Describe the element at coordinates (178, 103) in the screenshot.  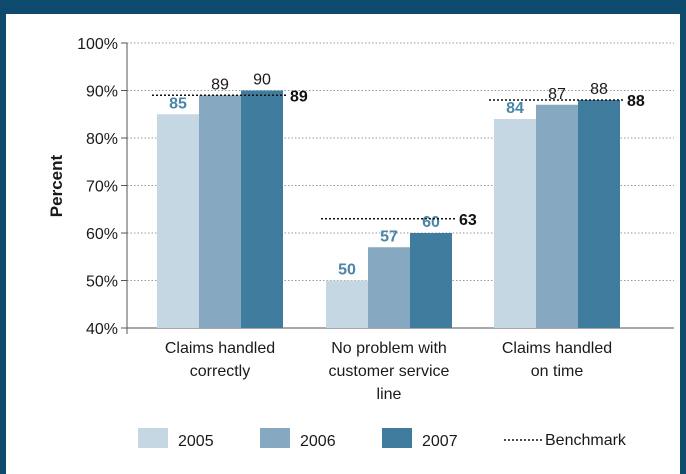
I see `data-label: 85` at that location.